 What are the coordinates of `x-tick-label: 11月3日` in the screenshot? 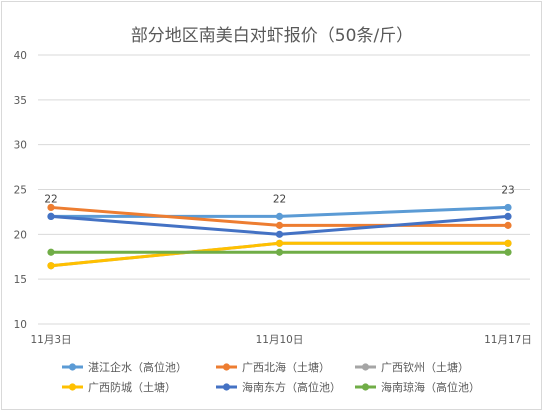 It's located at (50, 340).